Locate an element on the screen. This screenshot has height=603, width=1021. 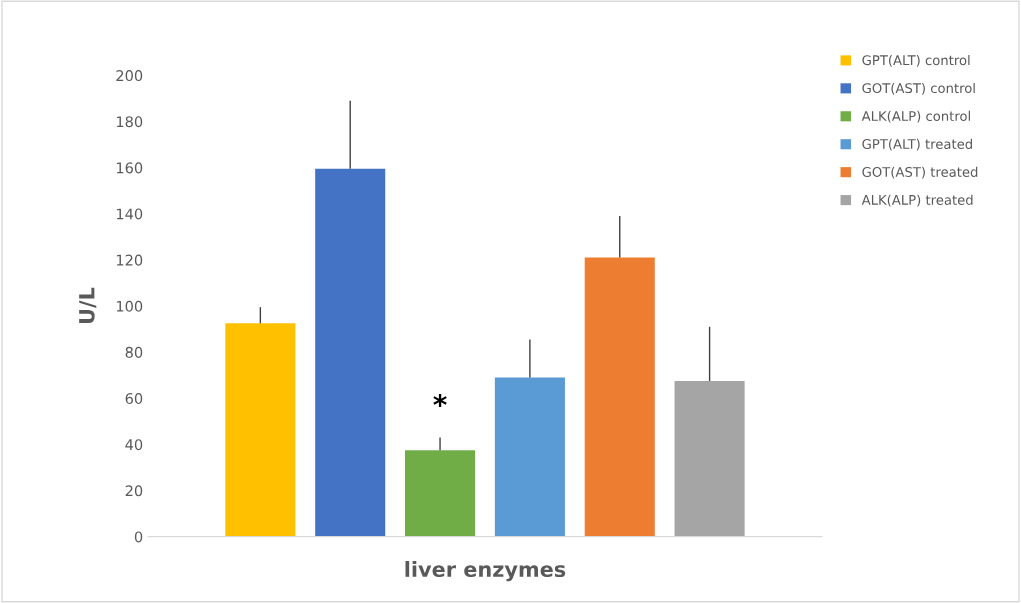
y-tick-label: 140 is located at coordinates (129, 214).